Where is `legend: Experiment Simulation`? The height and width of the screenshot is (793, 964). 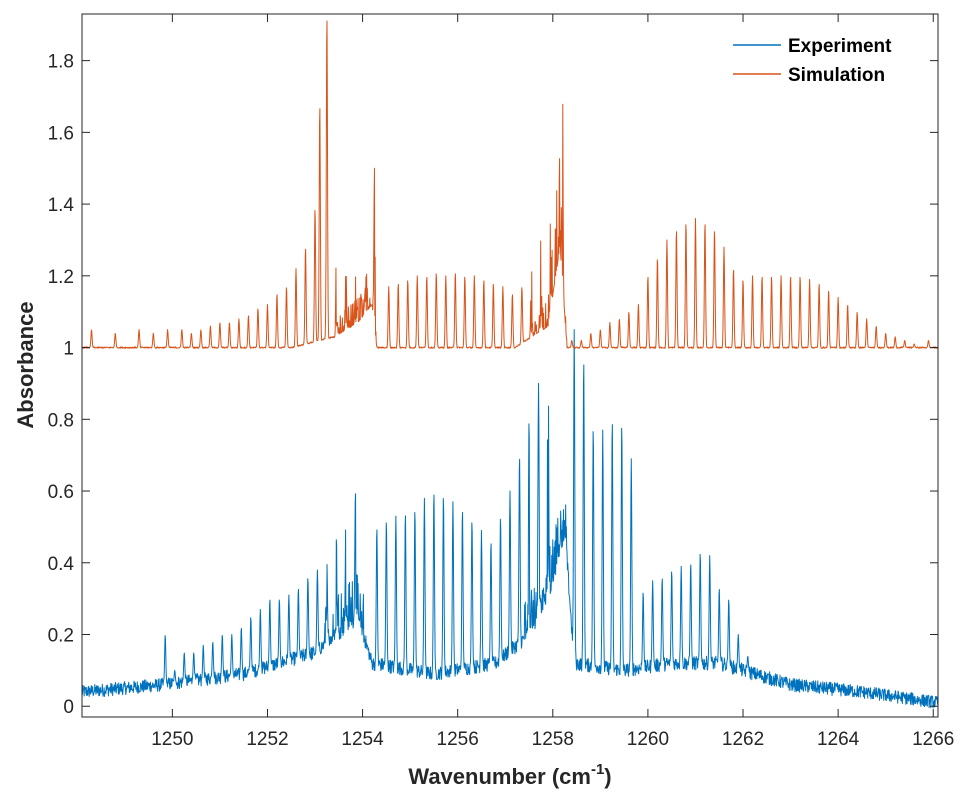 legend: Experiment Simulation is located at coordinates (812, 61).